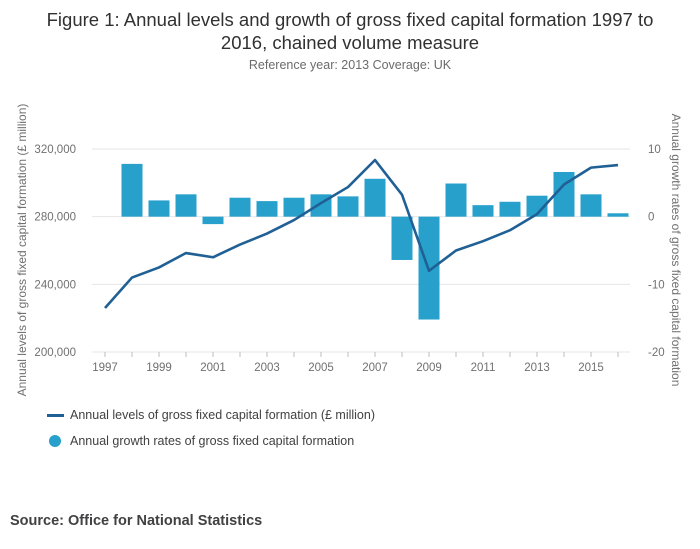 The height and width of the screenshot is (549, 700). What do you see at coordinates (537, 206) in the screenshot?
I see `bar-2013` at bounding box center [537, 206].